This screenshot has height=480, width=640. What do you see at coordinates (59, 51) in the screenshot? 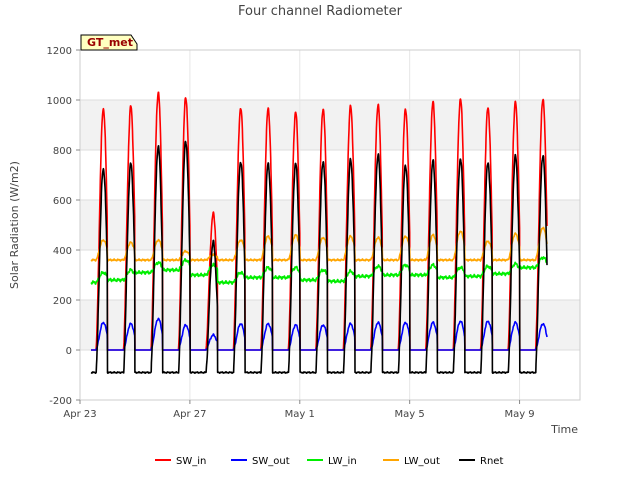
I see `y-tick-label: 1200` at bounding box center [59, 51].